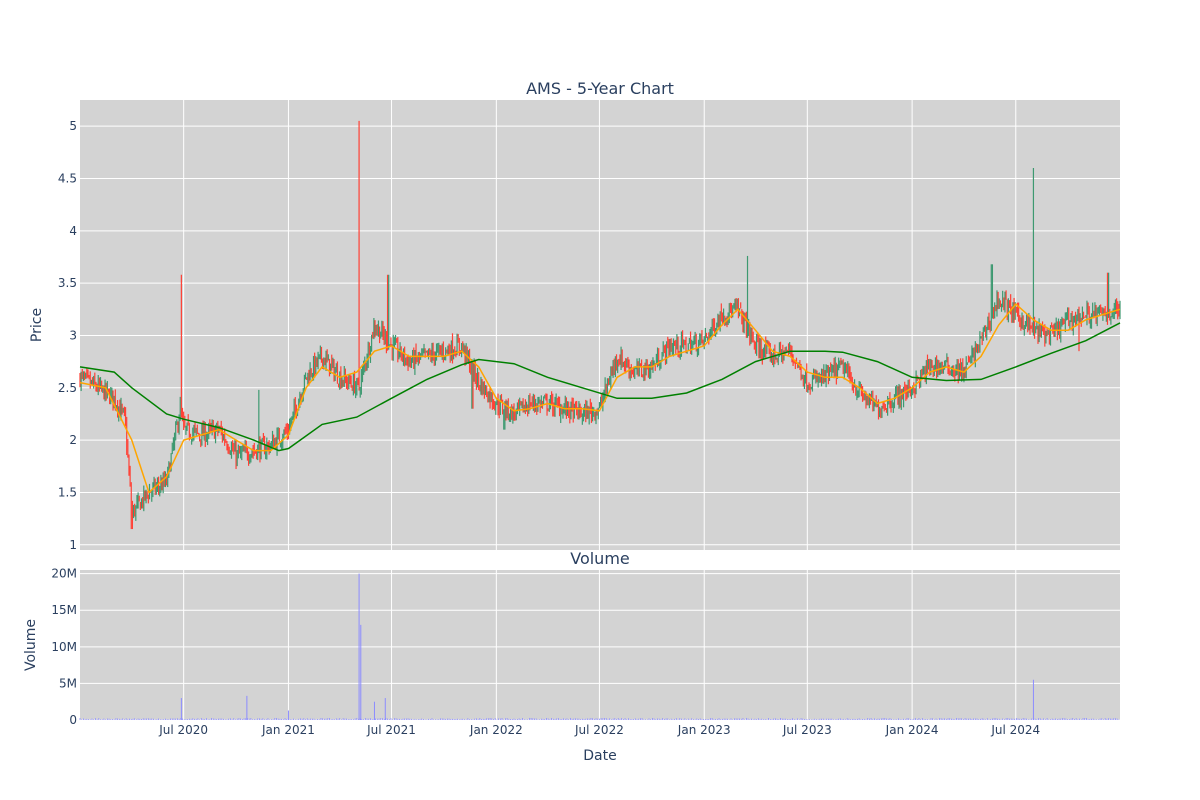 This screenshot has width=1200, height=800. What do you see at coordinates (600, 558) in the screenshot?
I see `volume-subplot-title: Volume` at bounding box center [600, 558].